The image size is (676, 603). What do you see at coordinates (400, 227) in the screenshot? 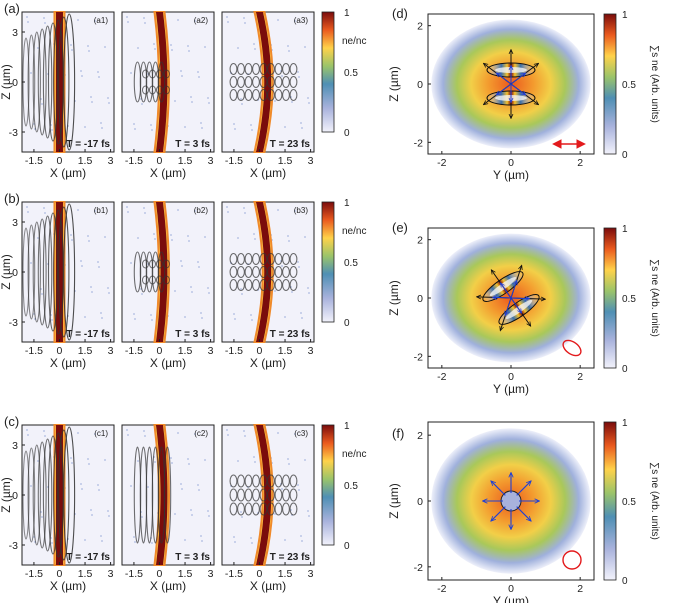
I see `panel-label: (e)` at bounding box center [400, 227].